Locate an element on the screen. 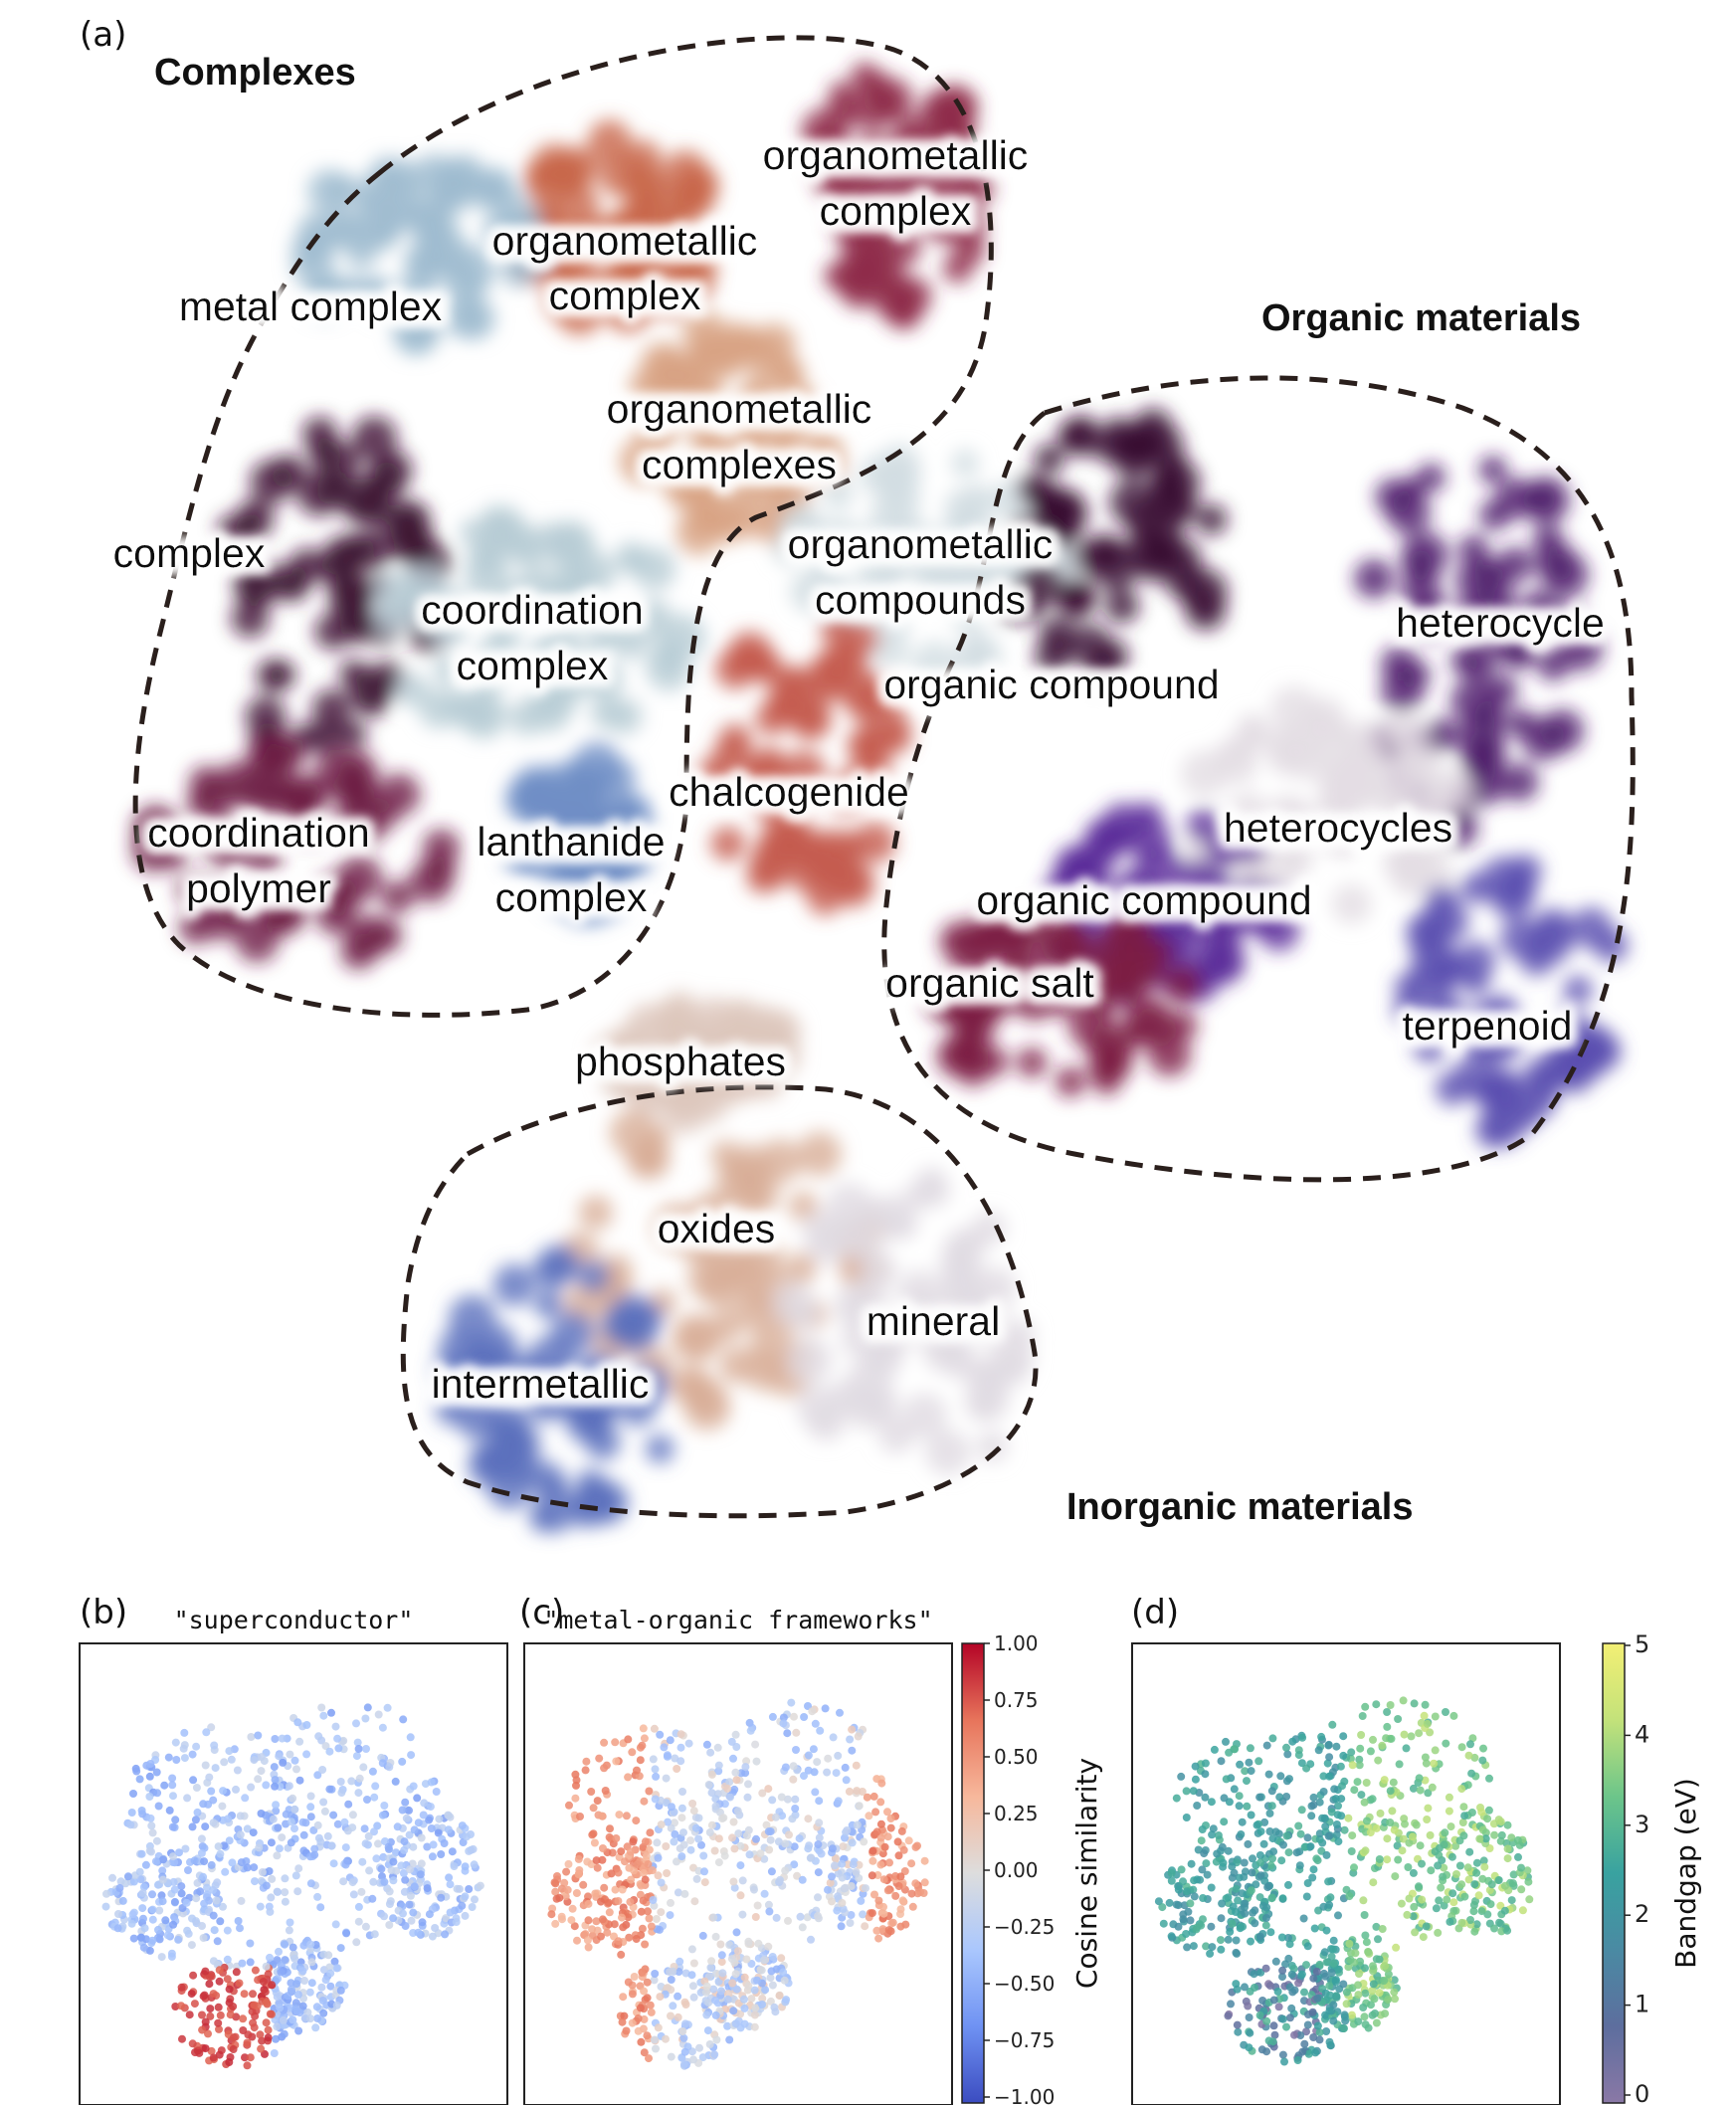  panel-d-tag: (d) is located at coordinates (1155, 1612).